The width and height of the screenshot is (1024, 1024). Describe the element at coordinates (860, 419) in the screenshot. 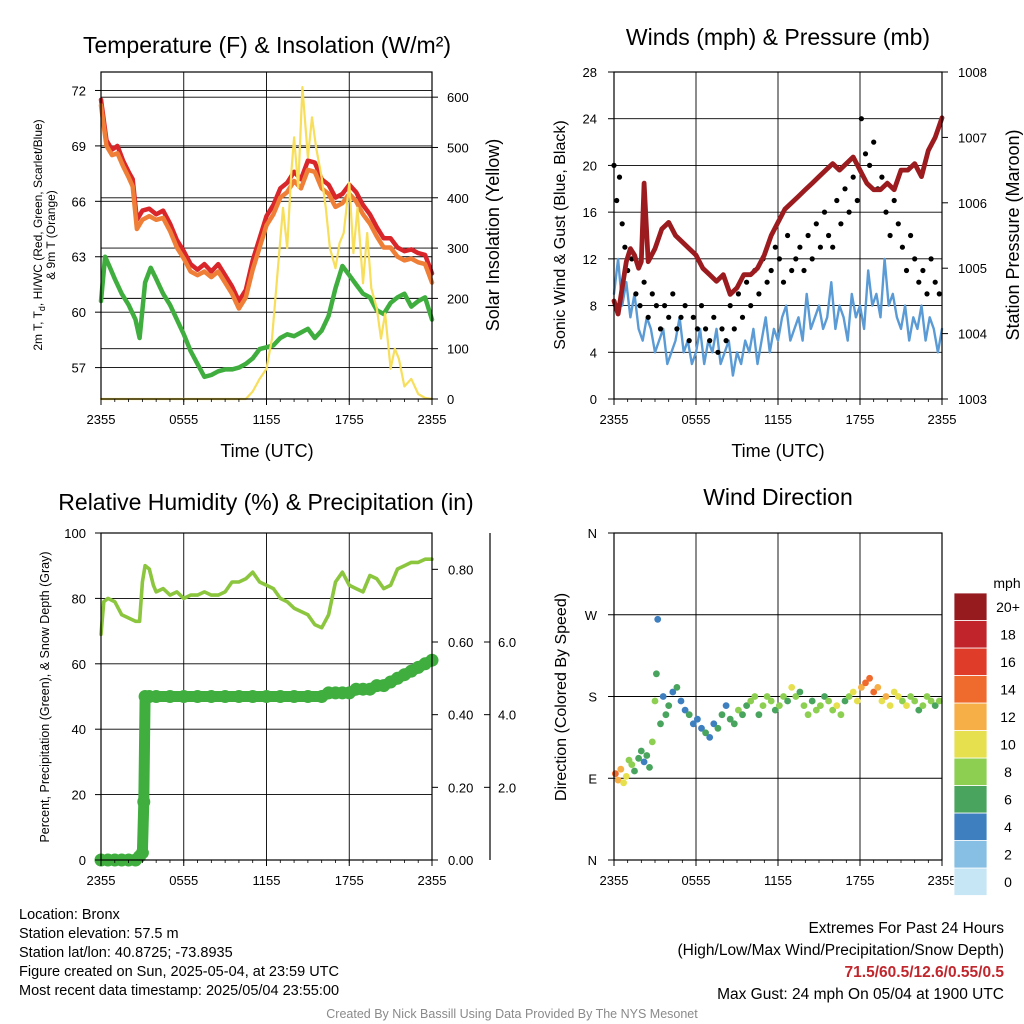

I see `winds-x-tick-label: 1755` at that location.